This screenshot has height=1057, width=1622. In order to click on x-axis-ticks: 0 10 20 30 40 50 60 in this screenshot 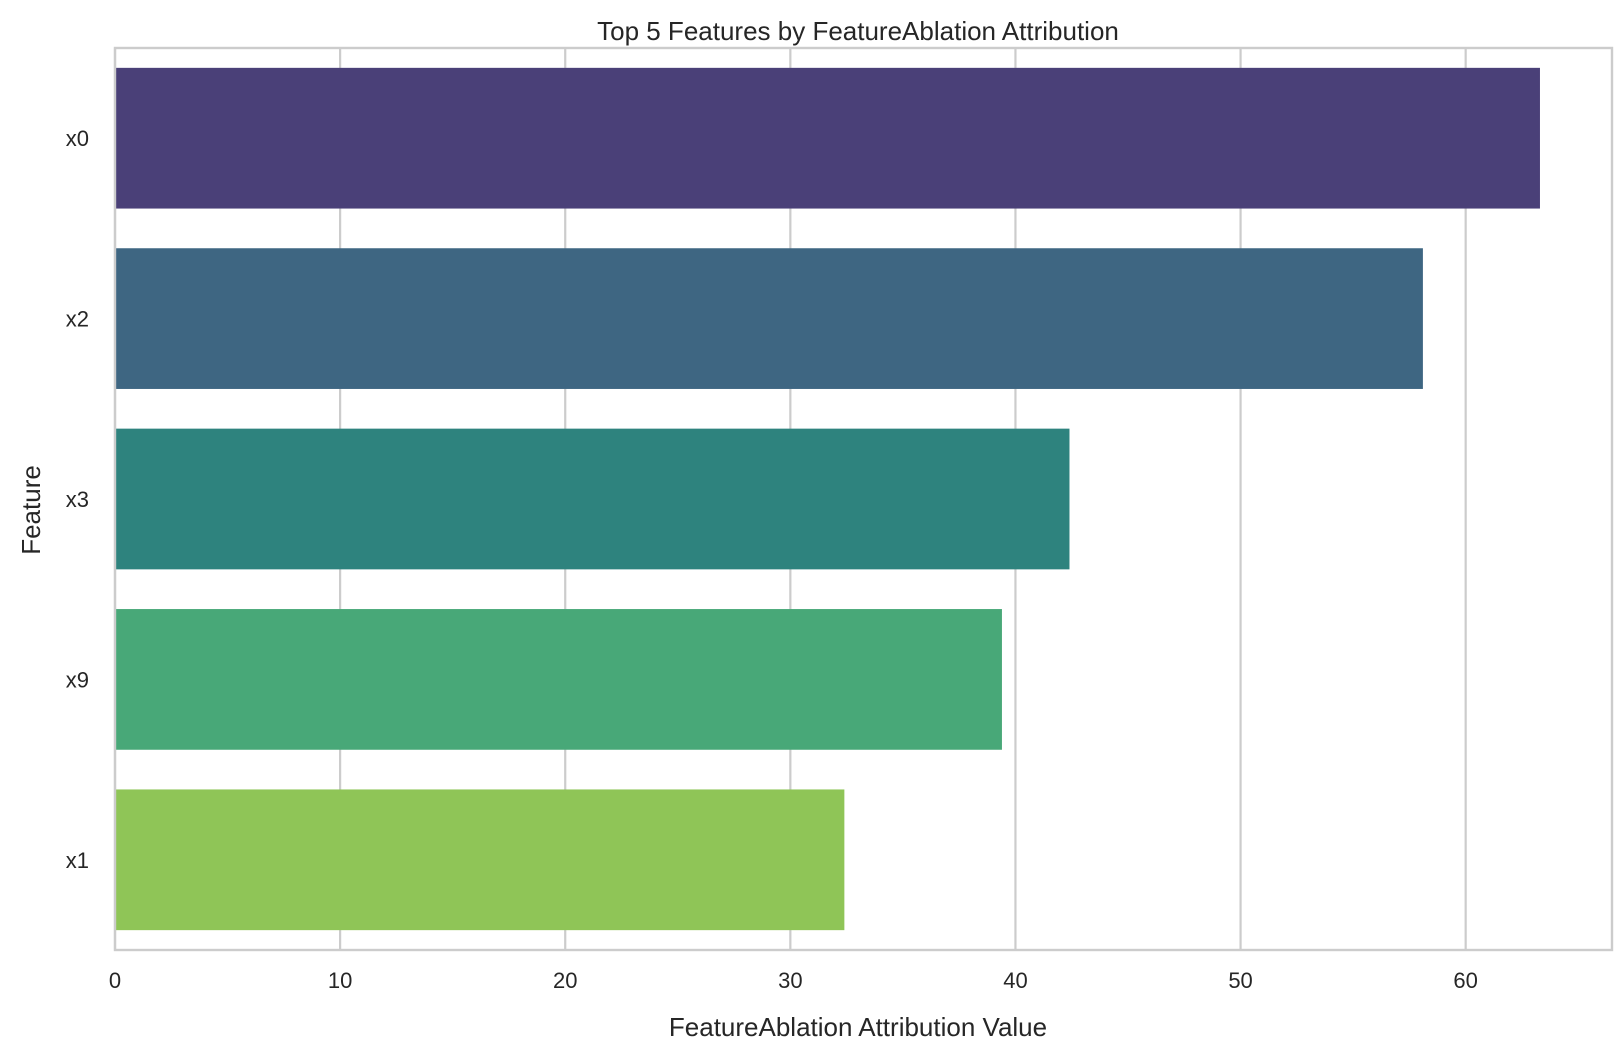, I will do `click(793, 980)`.